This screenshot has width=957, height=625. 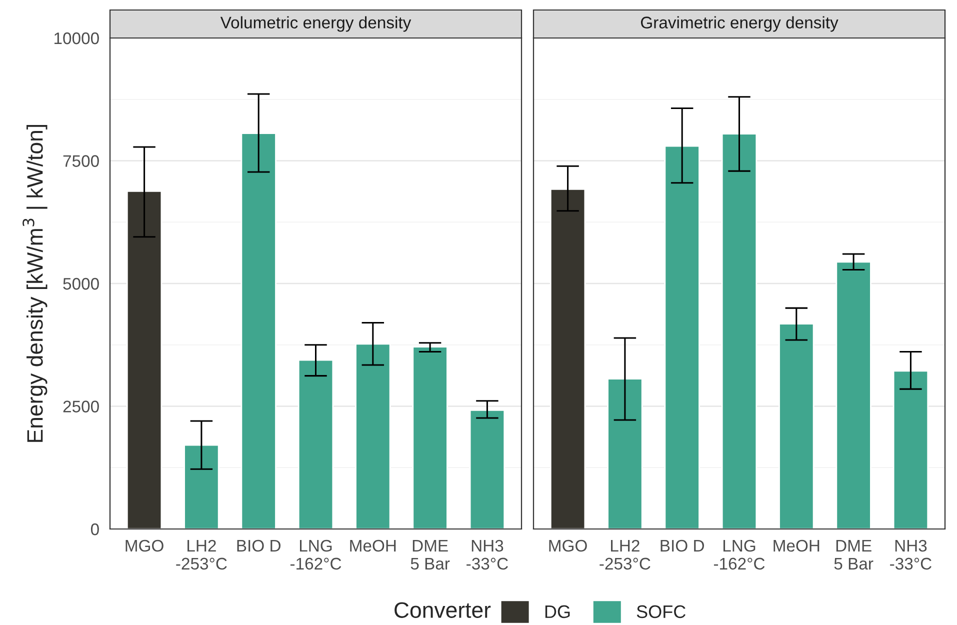 What do you see at coordinates (94, 529) in the screenshot?
I see `y-tick-label: 0` at bounding box center [94, 529].